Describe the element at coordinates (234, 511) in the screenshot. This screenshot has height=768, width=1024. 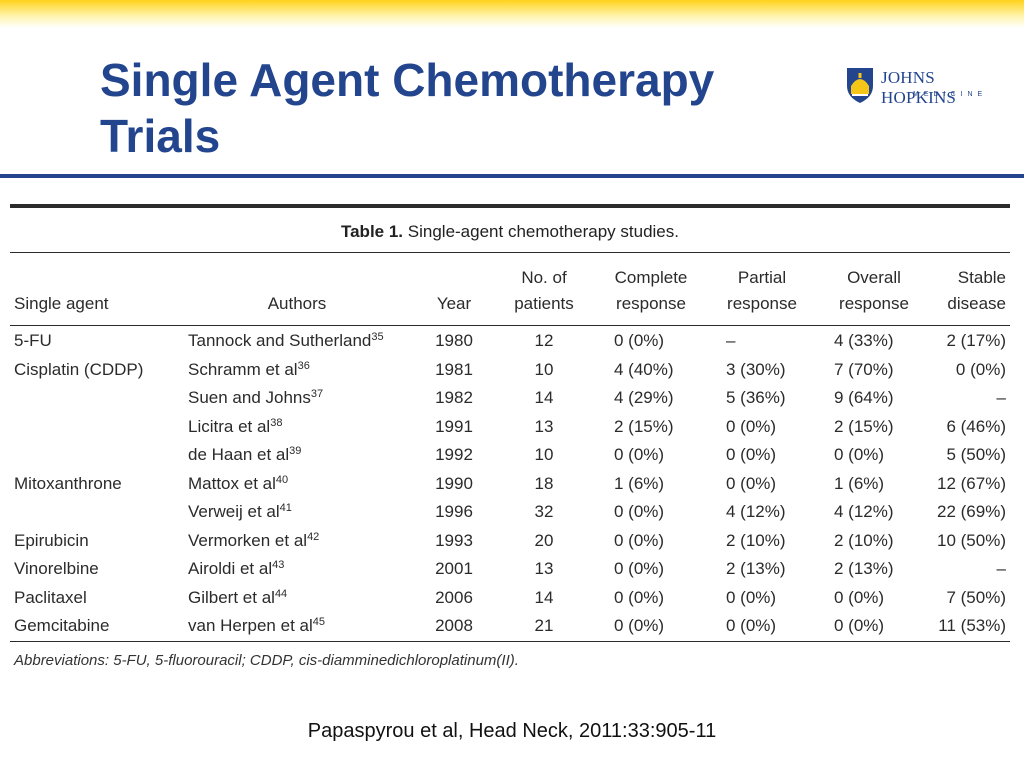
I see `author-name: Verweij et al` at that location.